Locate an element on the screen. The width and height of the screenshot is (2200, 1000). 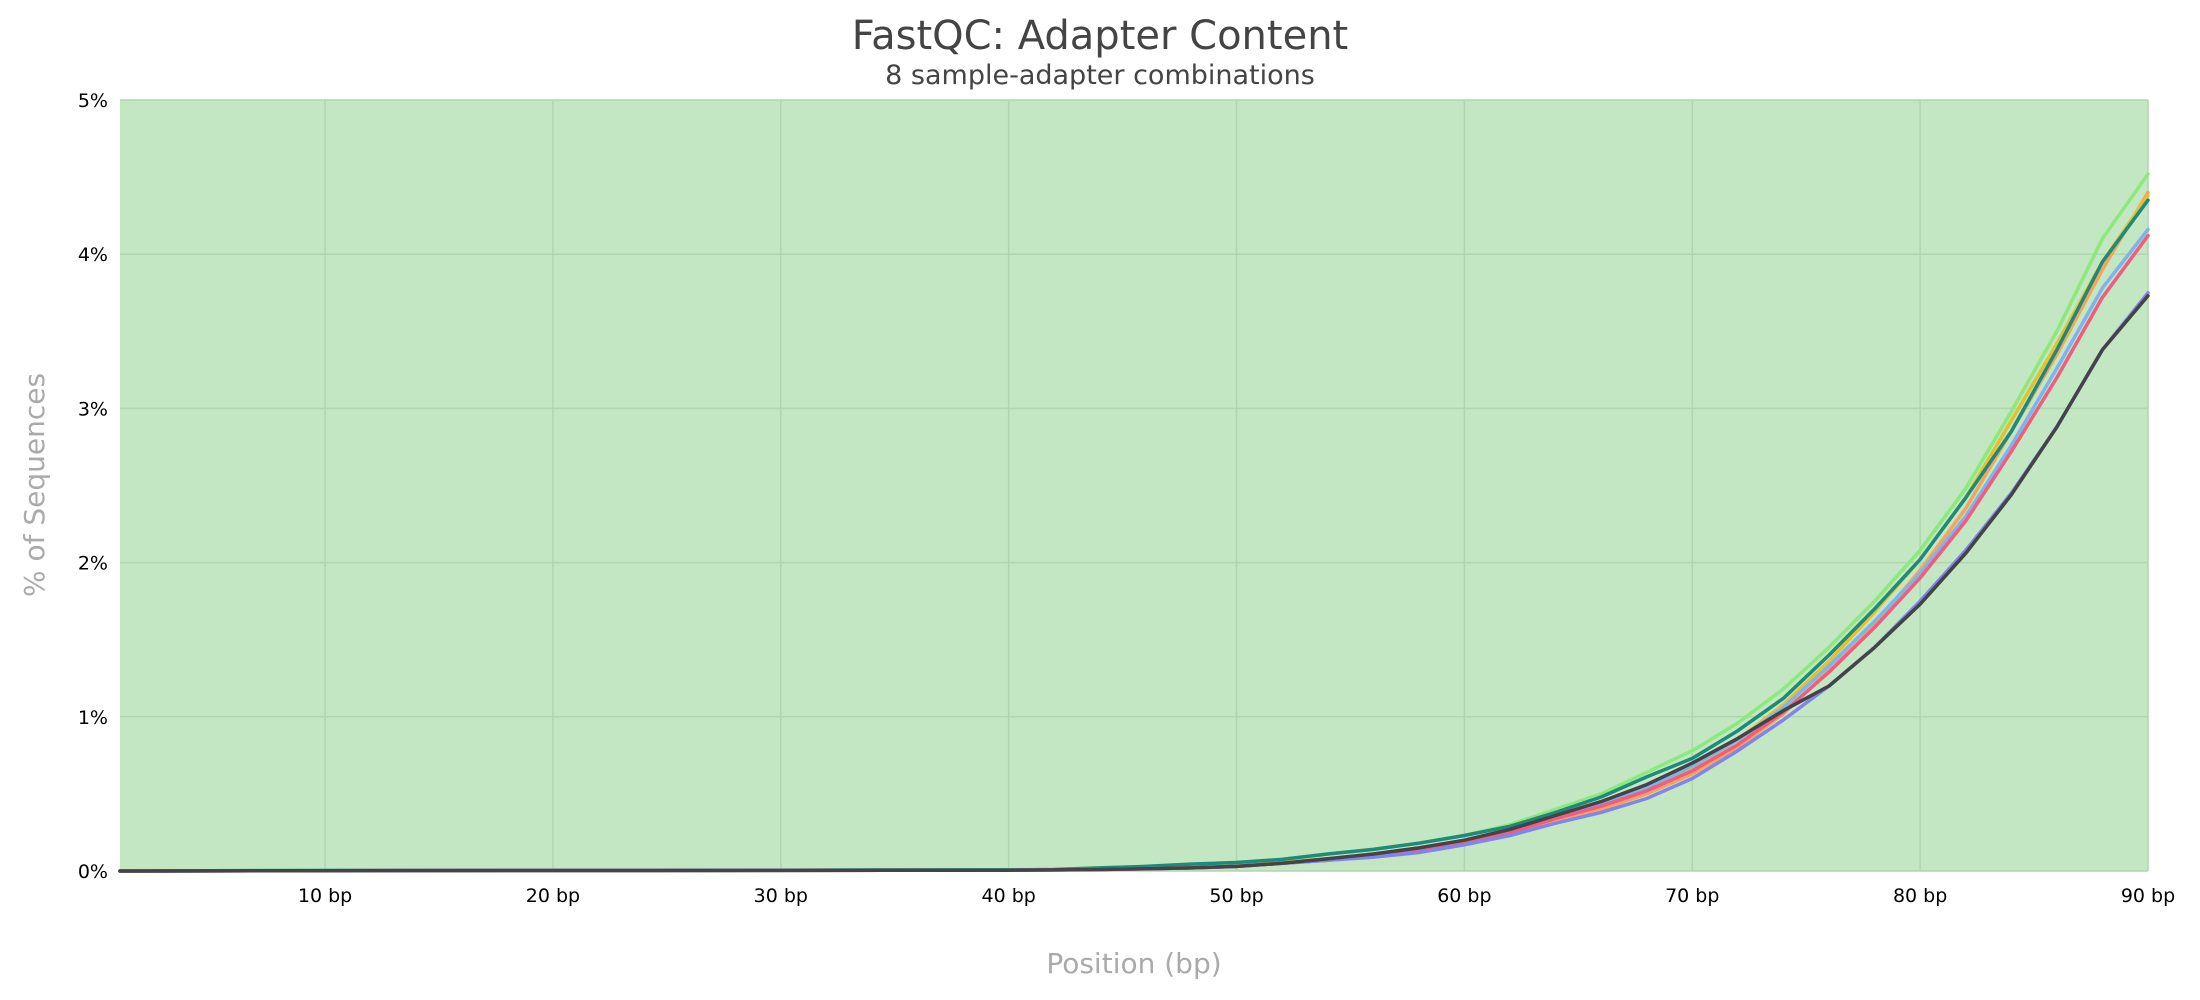
x-tick-label: 90 bp is located at coordinates (2148, 896).